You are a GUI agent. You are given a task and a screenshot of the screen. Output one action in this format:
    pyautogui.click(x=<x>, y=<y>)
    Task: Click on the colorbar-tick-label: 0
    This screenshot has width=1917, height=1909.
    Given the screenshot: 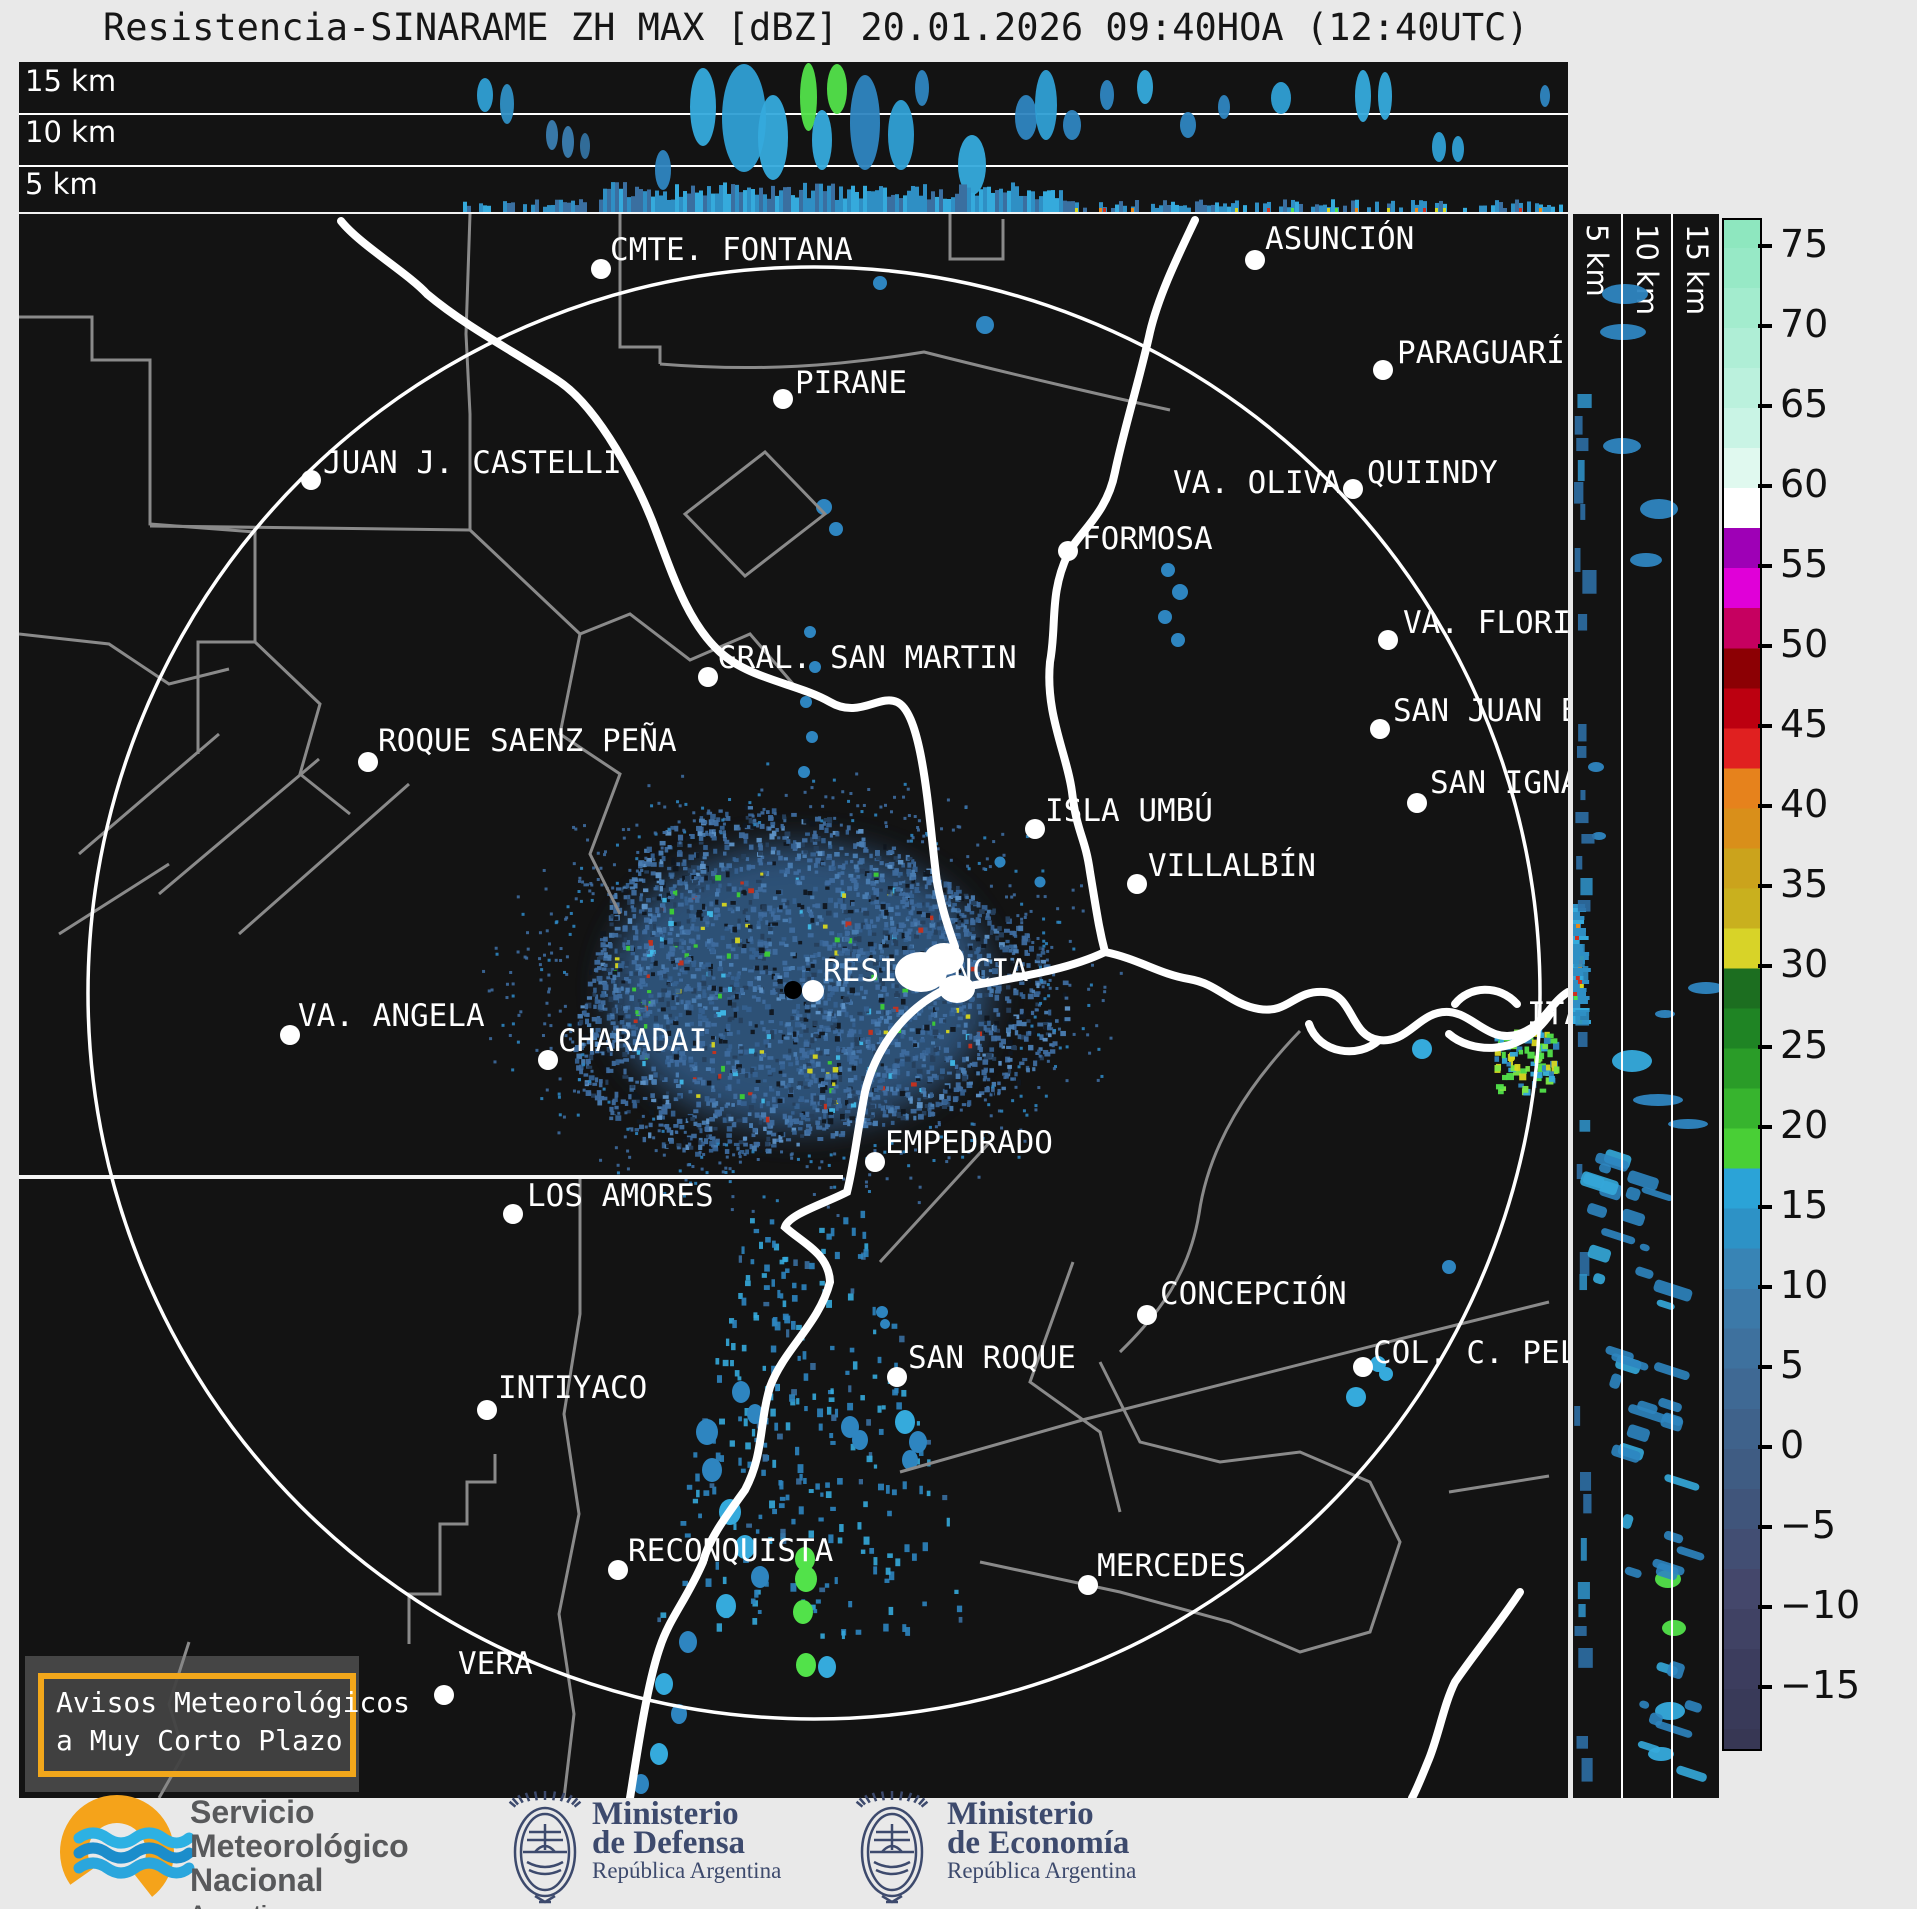 What is the action you would take?
    pyautogui.click(x=1792, y=1444)
    